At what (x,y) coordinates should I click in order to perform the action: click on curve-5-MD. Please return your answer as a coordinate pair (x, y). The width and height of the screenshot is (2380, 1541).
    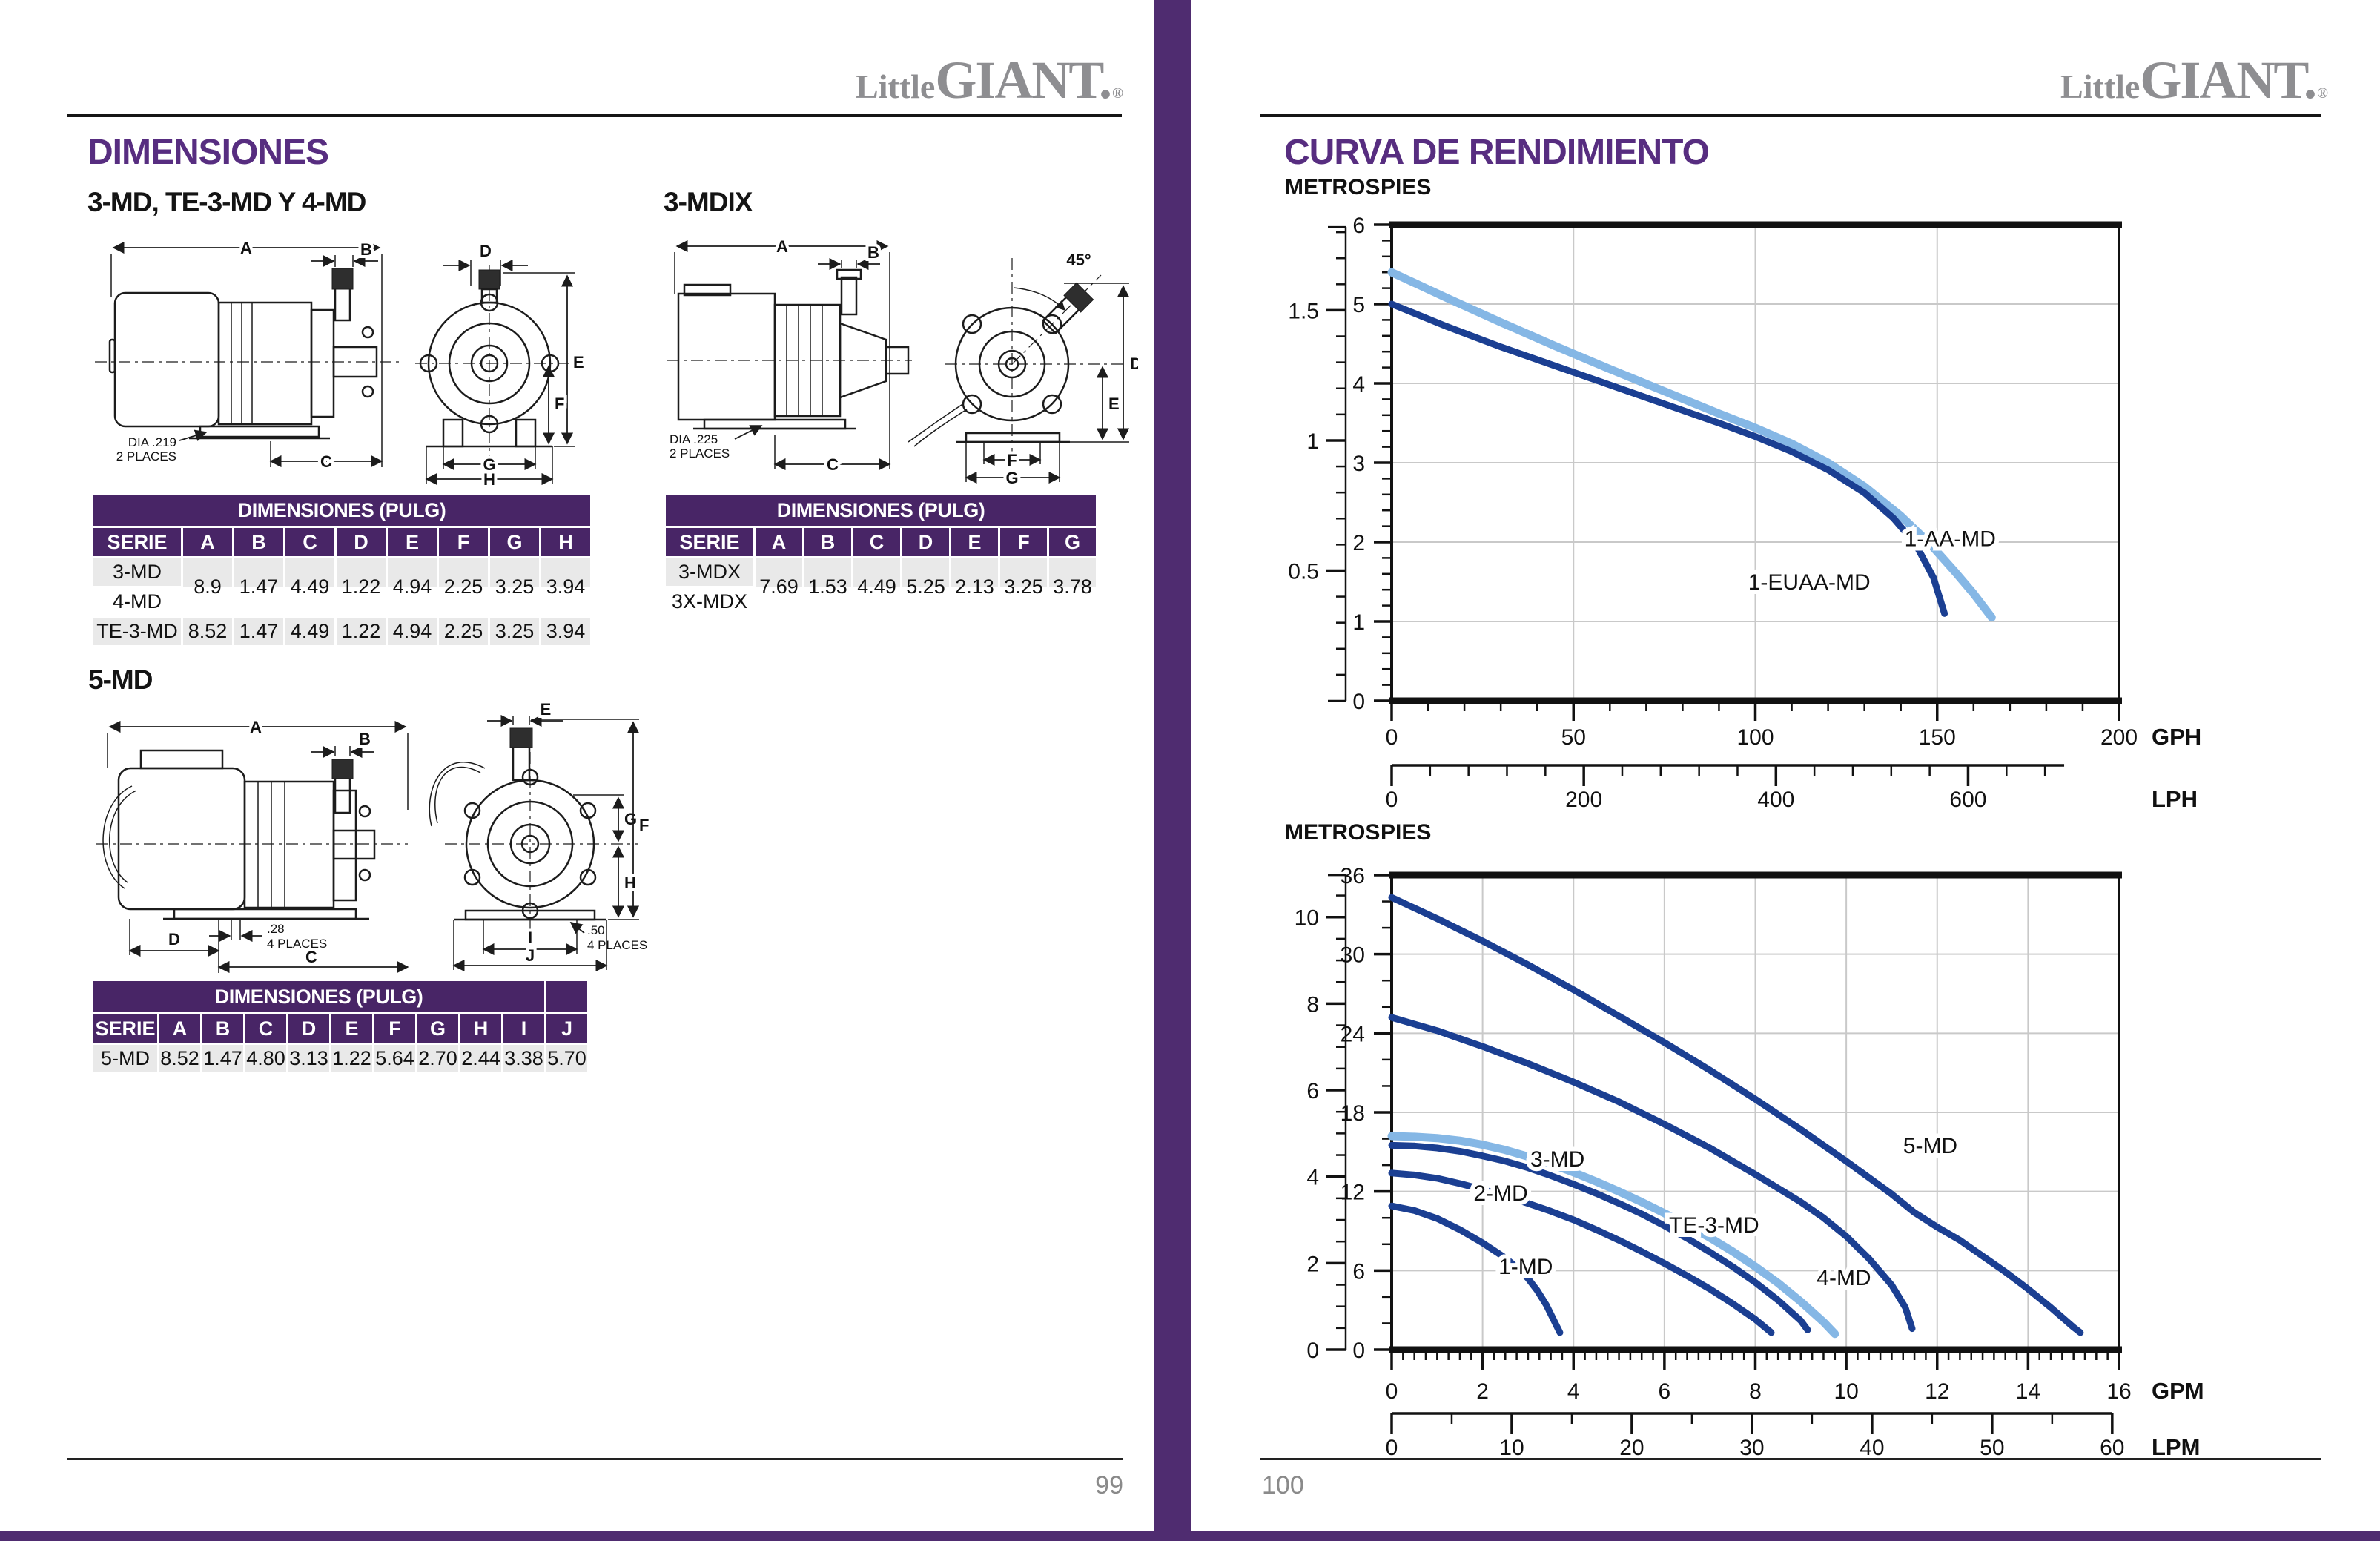
    Looking at the image, I should click on (1736, 1115).